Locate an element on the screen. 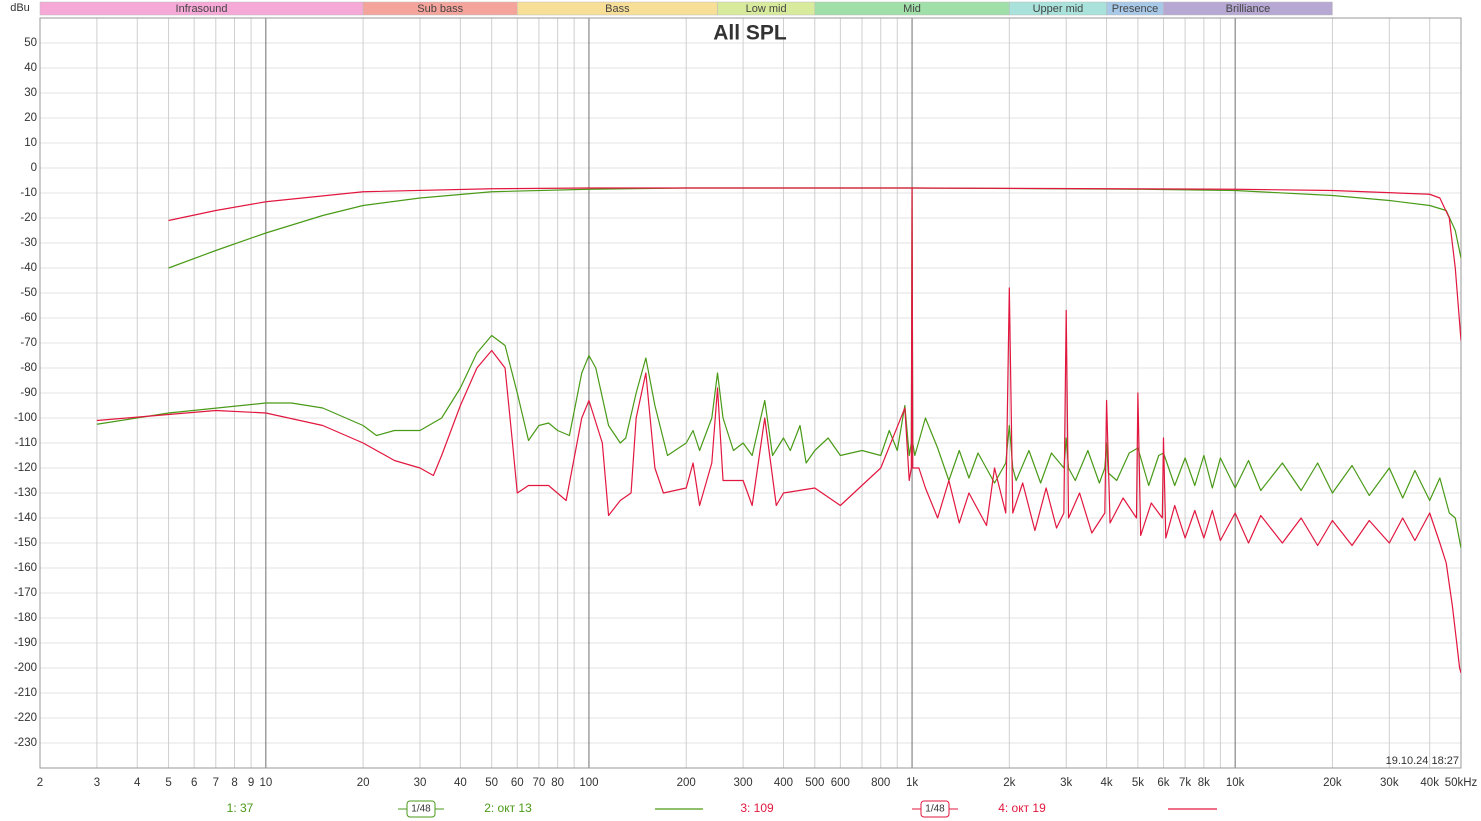 The width and height of the screenshot is (1481, 821). legend-label: 1: 37 is located at coordinates (240, 808).